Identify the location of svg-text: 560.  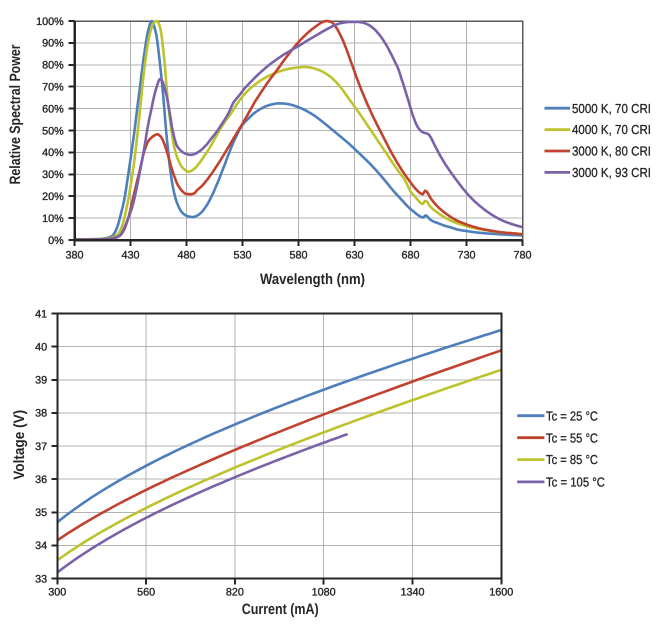
(146, 593).